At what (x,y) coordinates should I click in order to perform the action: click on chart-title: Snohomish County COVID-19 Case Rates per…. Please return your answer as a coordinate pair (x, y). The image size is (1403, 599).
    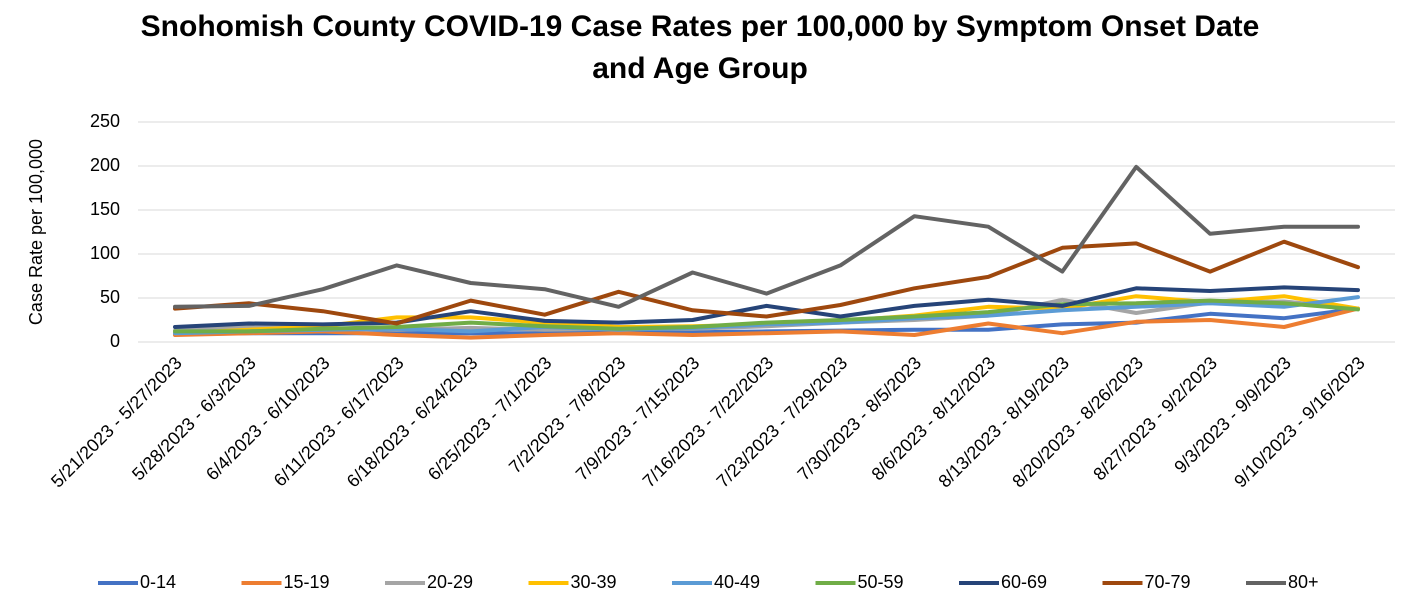
    Looking at the image, I should click on (700, 47).